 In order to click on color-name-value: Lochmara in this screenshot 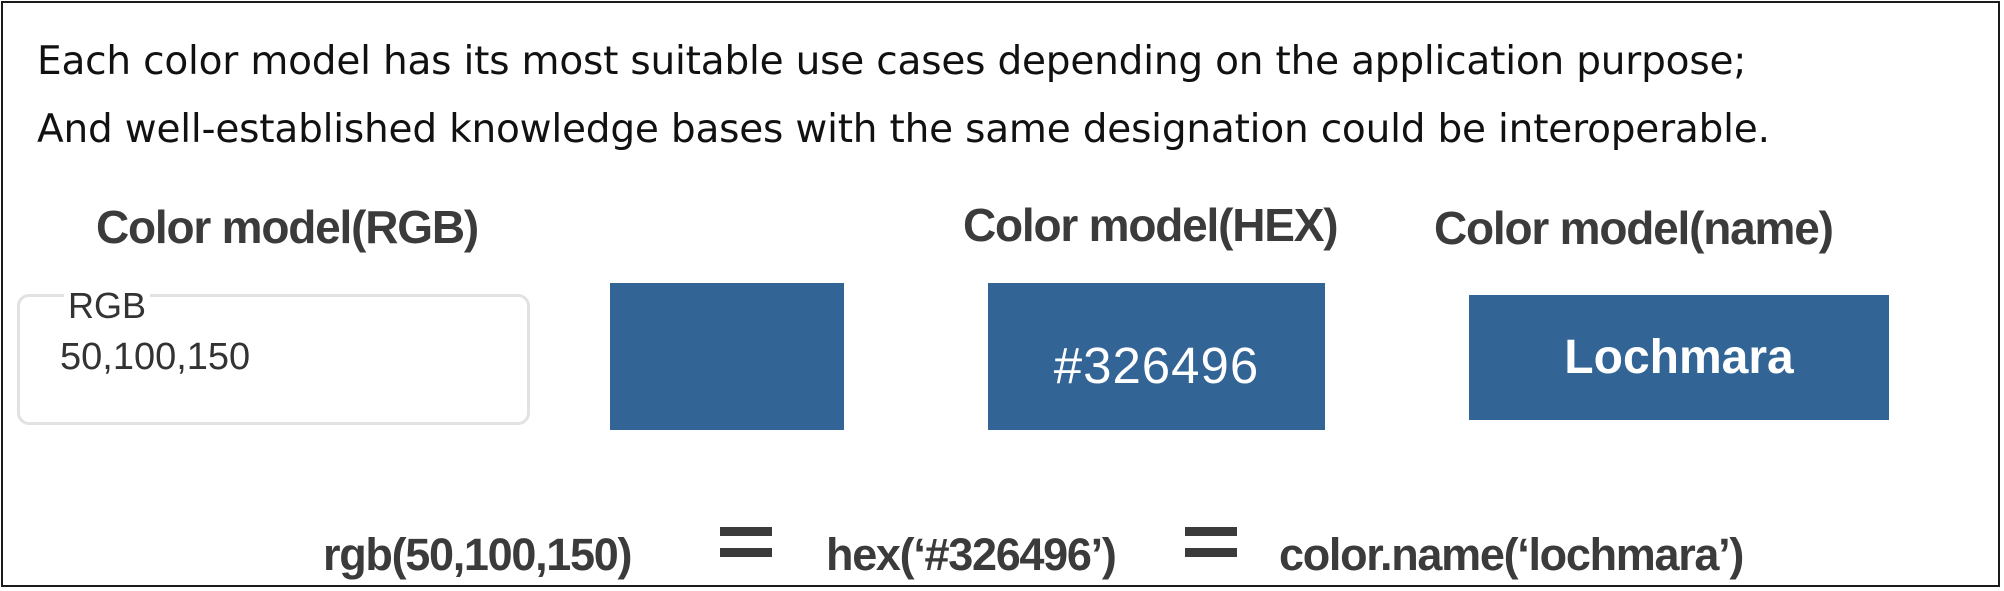, I will do `click(1679, 357)`.